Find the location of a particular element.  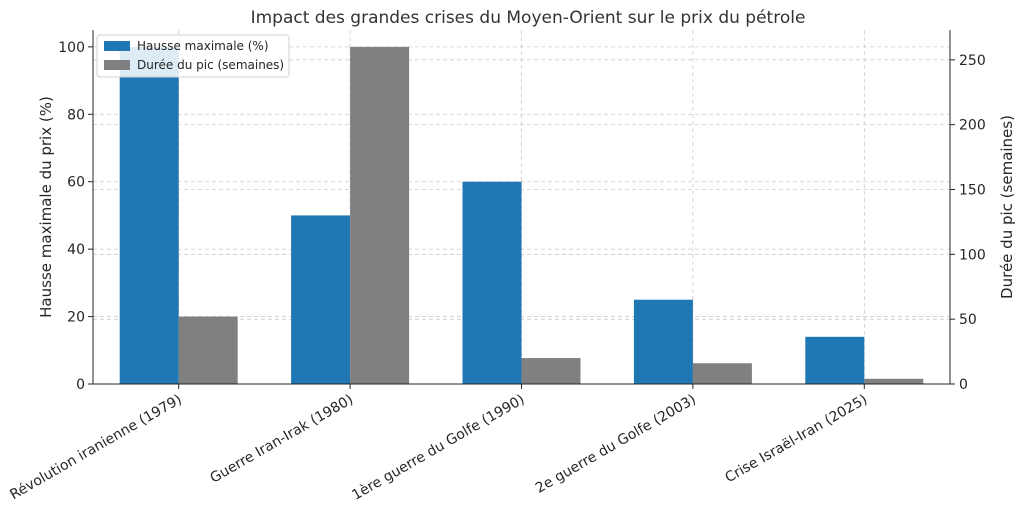

y-tick-right-label: 250 is located at coordinates (972, 61).